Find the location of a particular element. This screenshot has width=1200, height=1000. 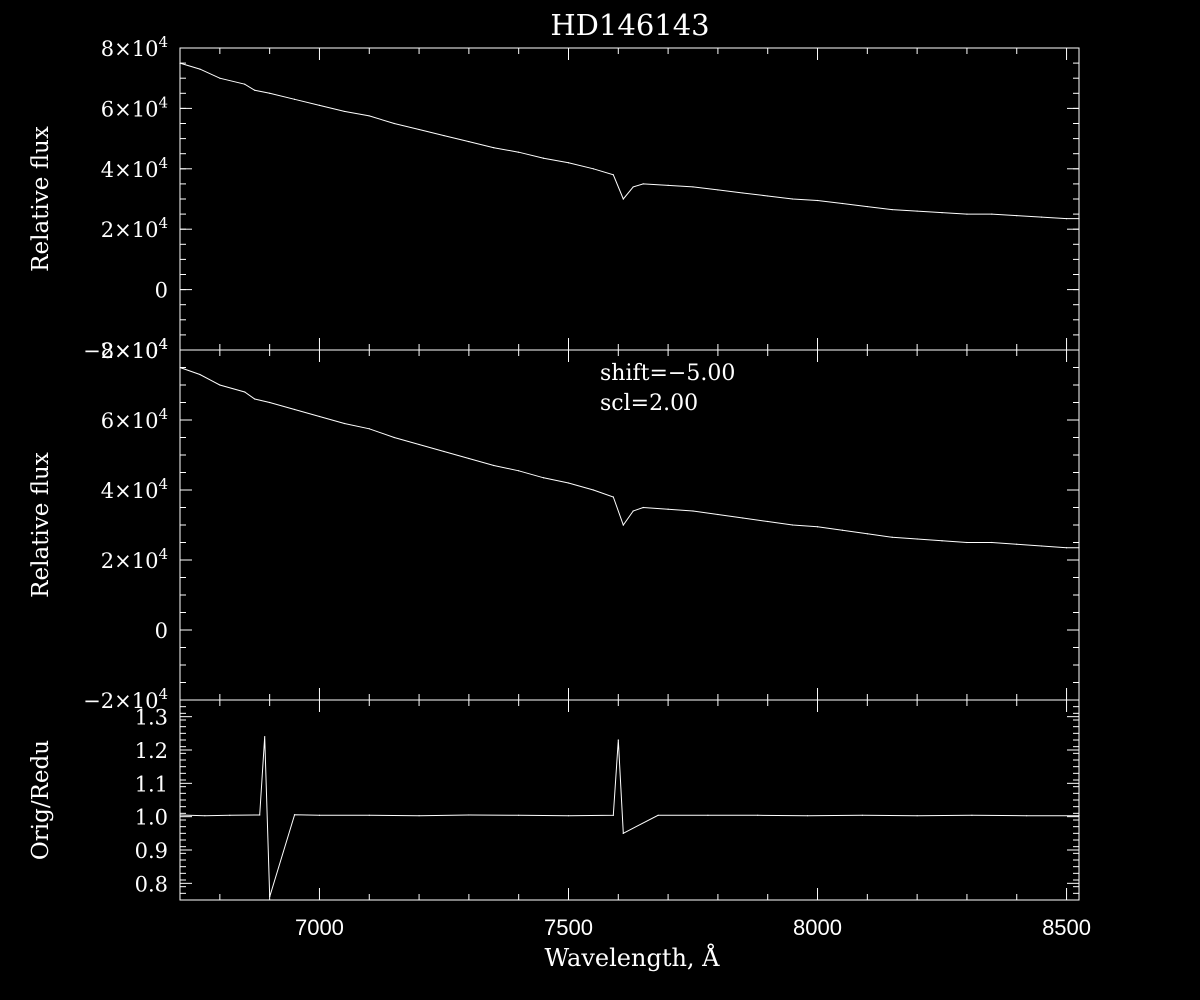

annotation: scl=2.00 is located at coordinates (649, 403).